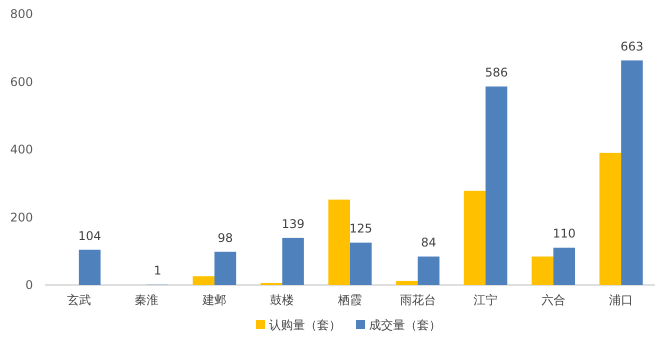 Image resolution: width=664 pixels, height=350 pixels. Describe the element at coordinates (29, 285) in the screenshot. I see `y-tick-label: 0` at that location.